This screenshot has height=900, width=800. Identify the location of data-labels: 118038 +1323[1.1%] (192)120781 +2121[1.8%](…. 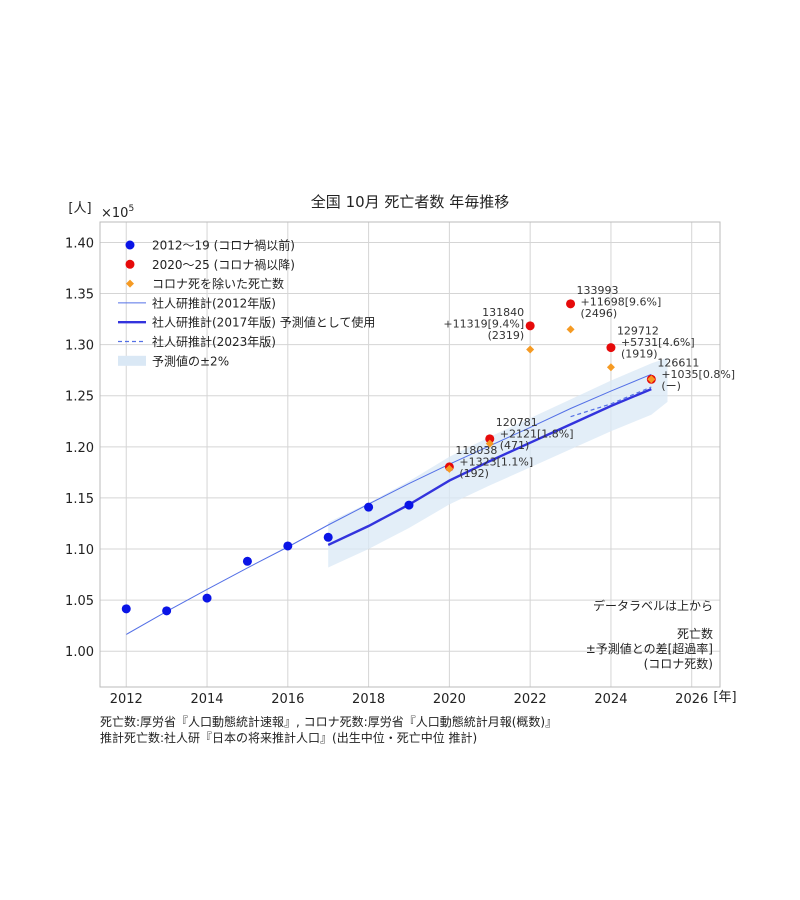
(589, 382).